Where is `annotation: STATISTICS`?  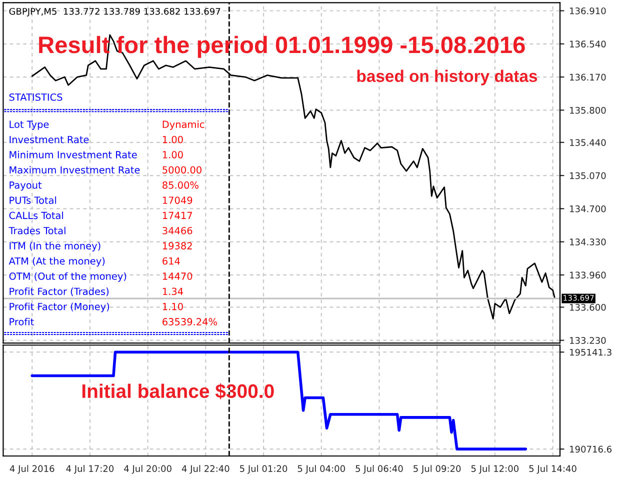
annotation: STATISTICS is located at coordinates (35, 97).